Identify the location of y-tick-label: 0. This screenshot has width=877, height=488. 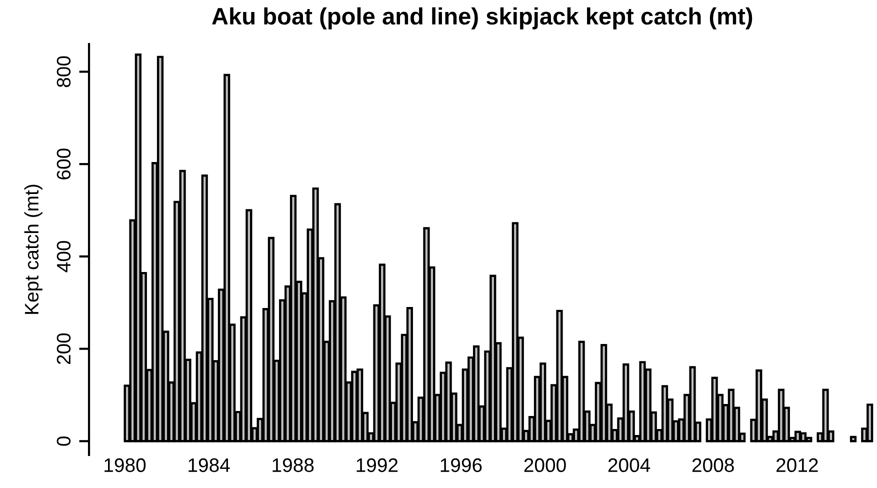
(63, 441).